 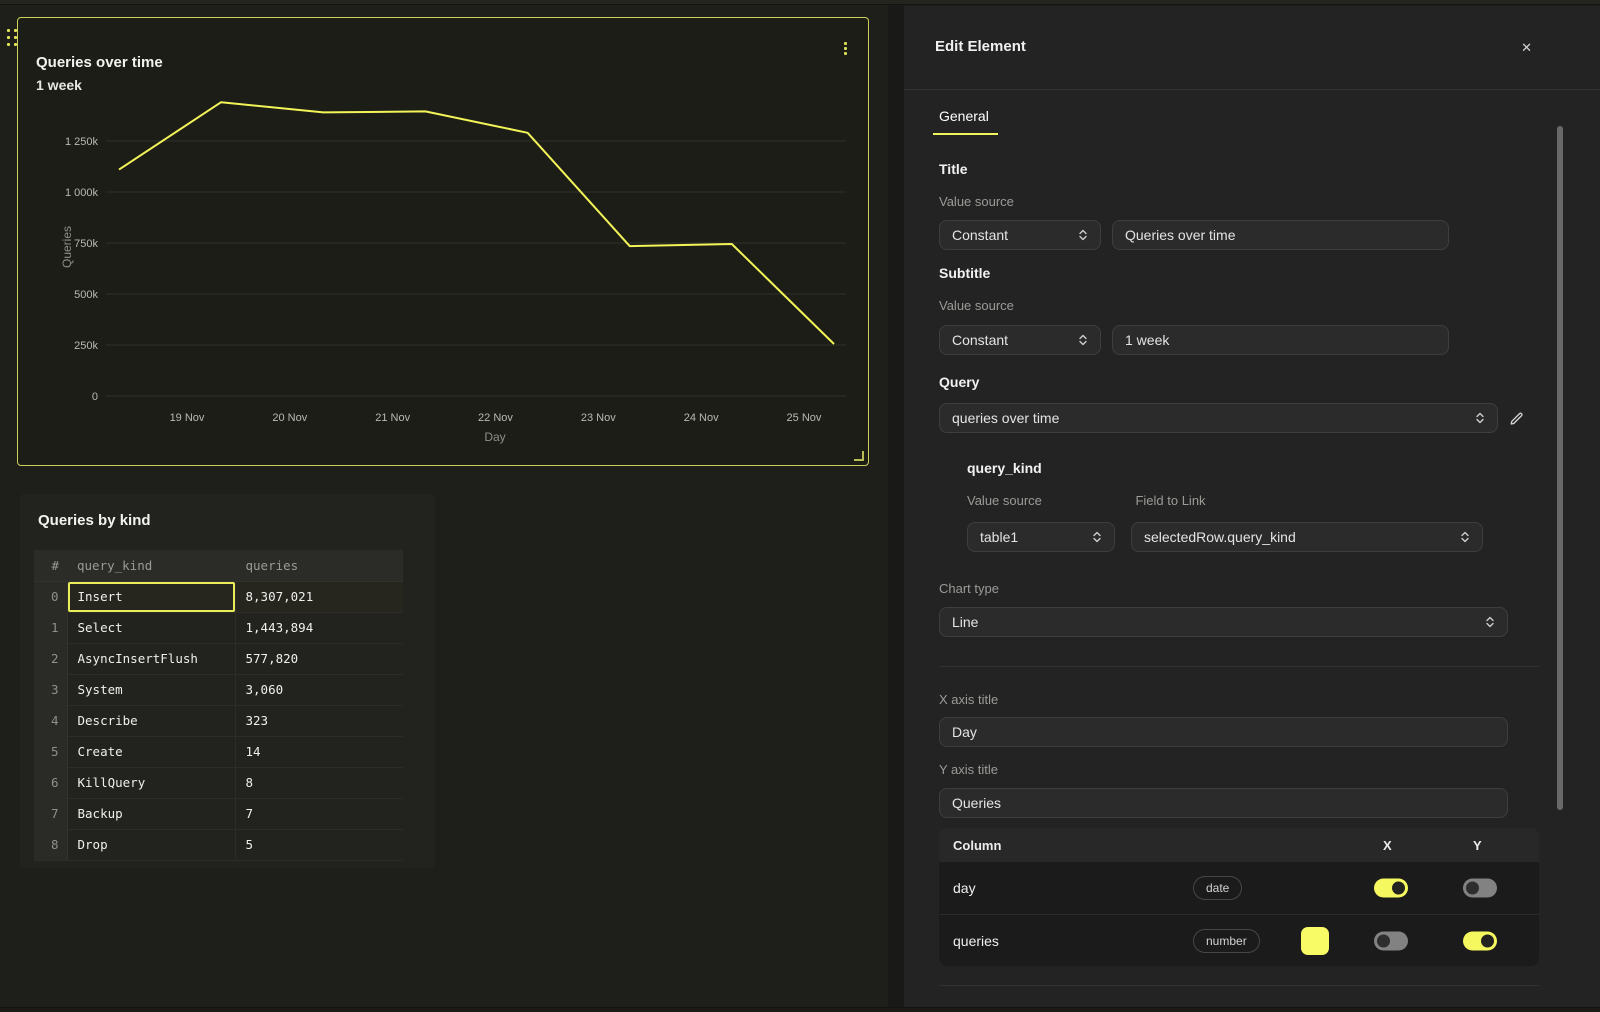 I want to click on table-row: 2 AsyncInsertFlush 577,820, so click(x=218, y=659).